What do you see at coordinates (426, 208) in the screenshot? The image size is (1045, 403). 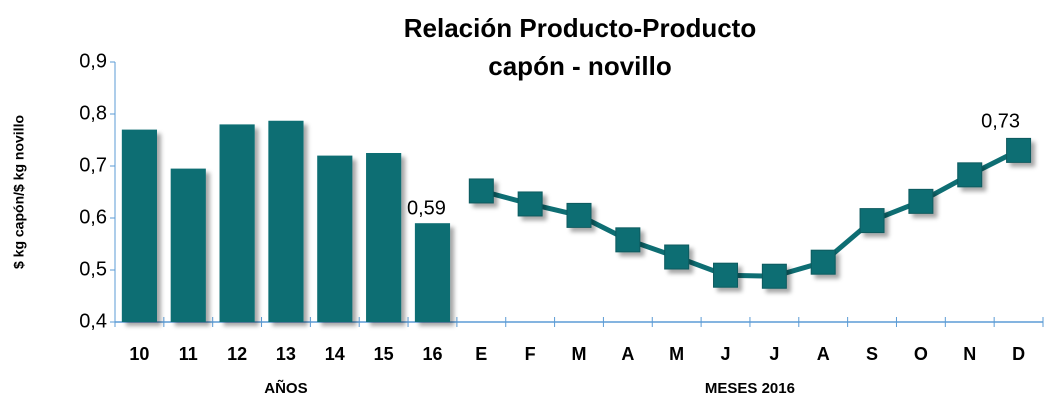 I see `data-label: 0,59` at bounding box center [426, 208].